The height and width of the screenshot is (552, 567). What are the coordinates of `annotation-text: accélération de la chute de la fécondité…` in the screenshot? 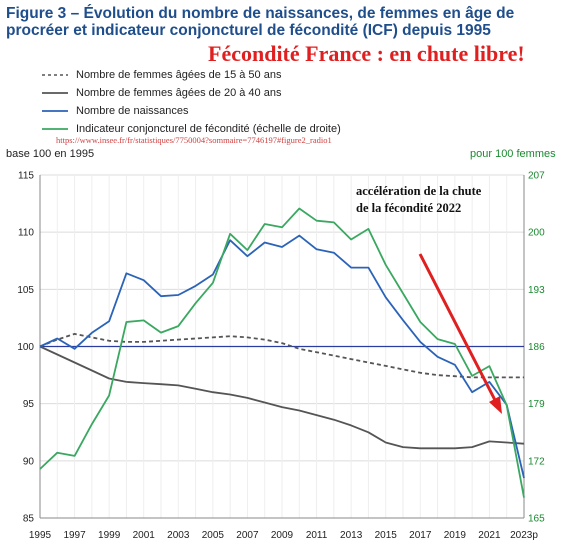 It's located at (419, 199).